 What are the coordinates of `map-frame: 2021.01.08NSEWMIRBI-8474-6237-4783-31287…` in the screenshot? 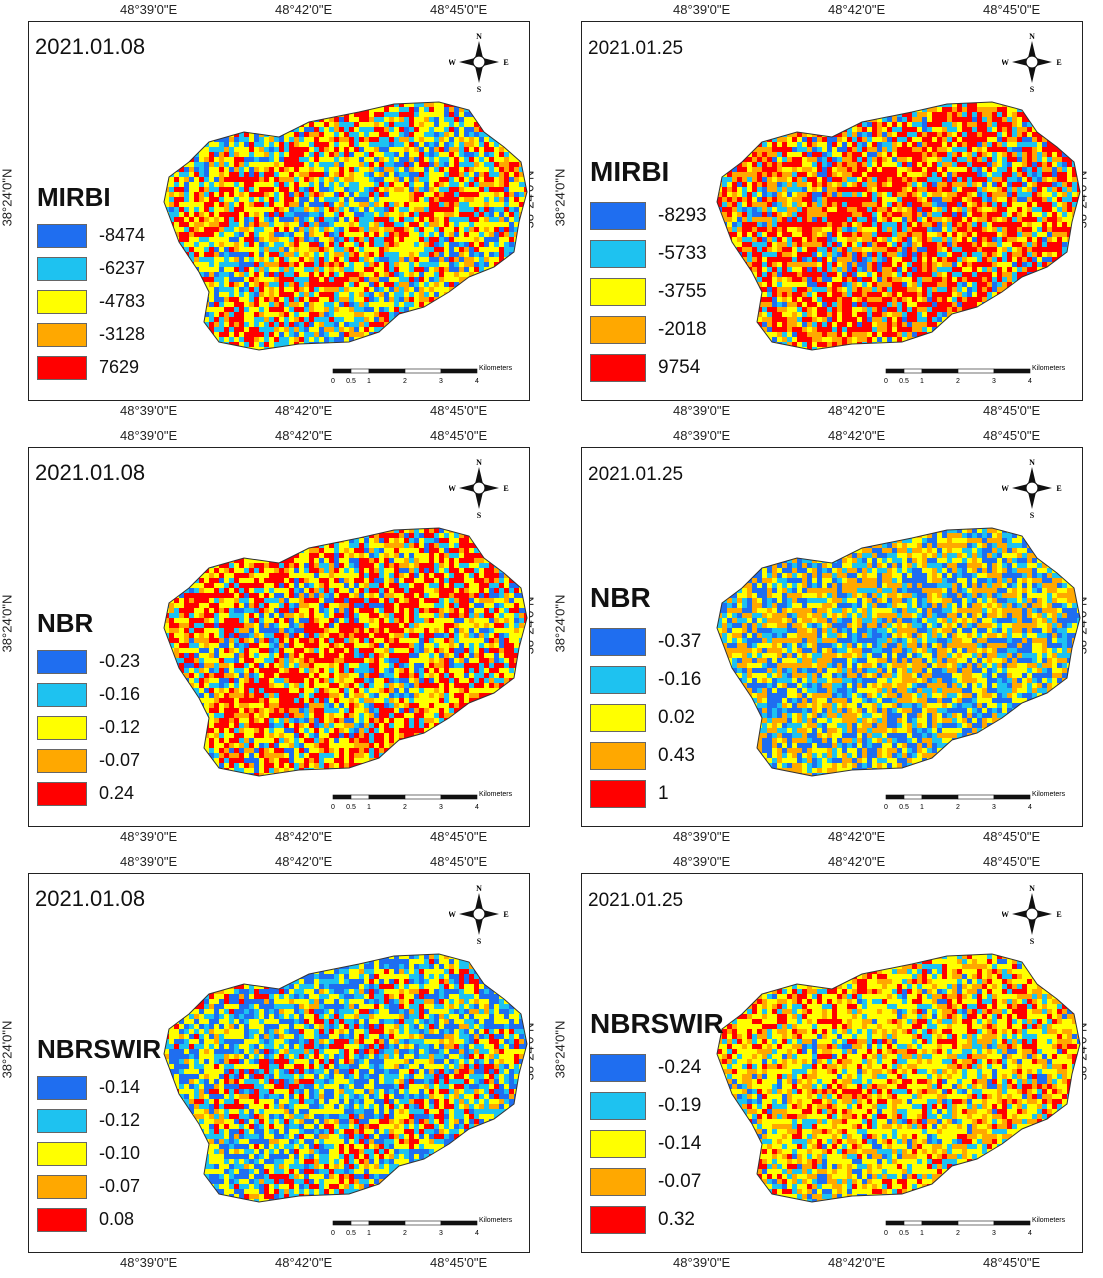 It's located at (279, 211).